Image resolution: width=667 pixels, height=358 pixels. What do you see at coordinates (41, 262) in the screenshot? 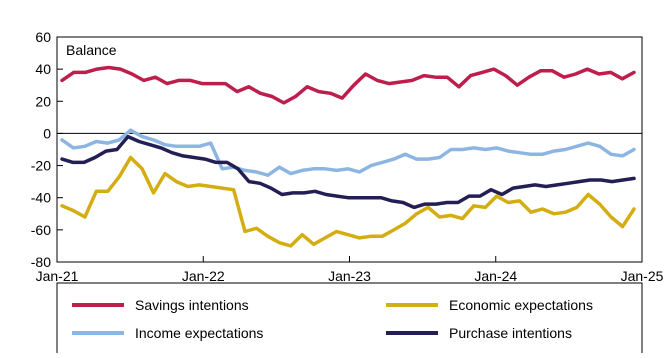
I see `y-tick-label: -80` at bounding box center [41, 262].